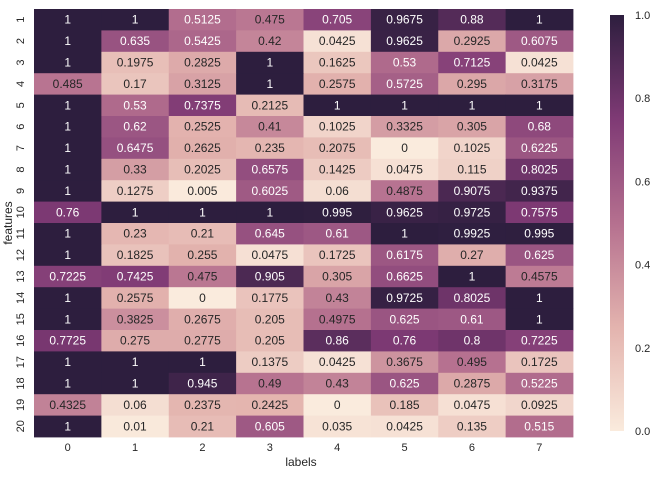  Describe the element at coordinates (21, 20) in the screenshot. I see `y-tick-label: 1` at that location.